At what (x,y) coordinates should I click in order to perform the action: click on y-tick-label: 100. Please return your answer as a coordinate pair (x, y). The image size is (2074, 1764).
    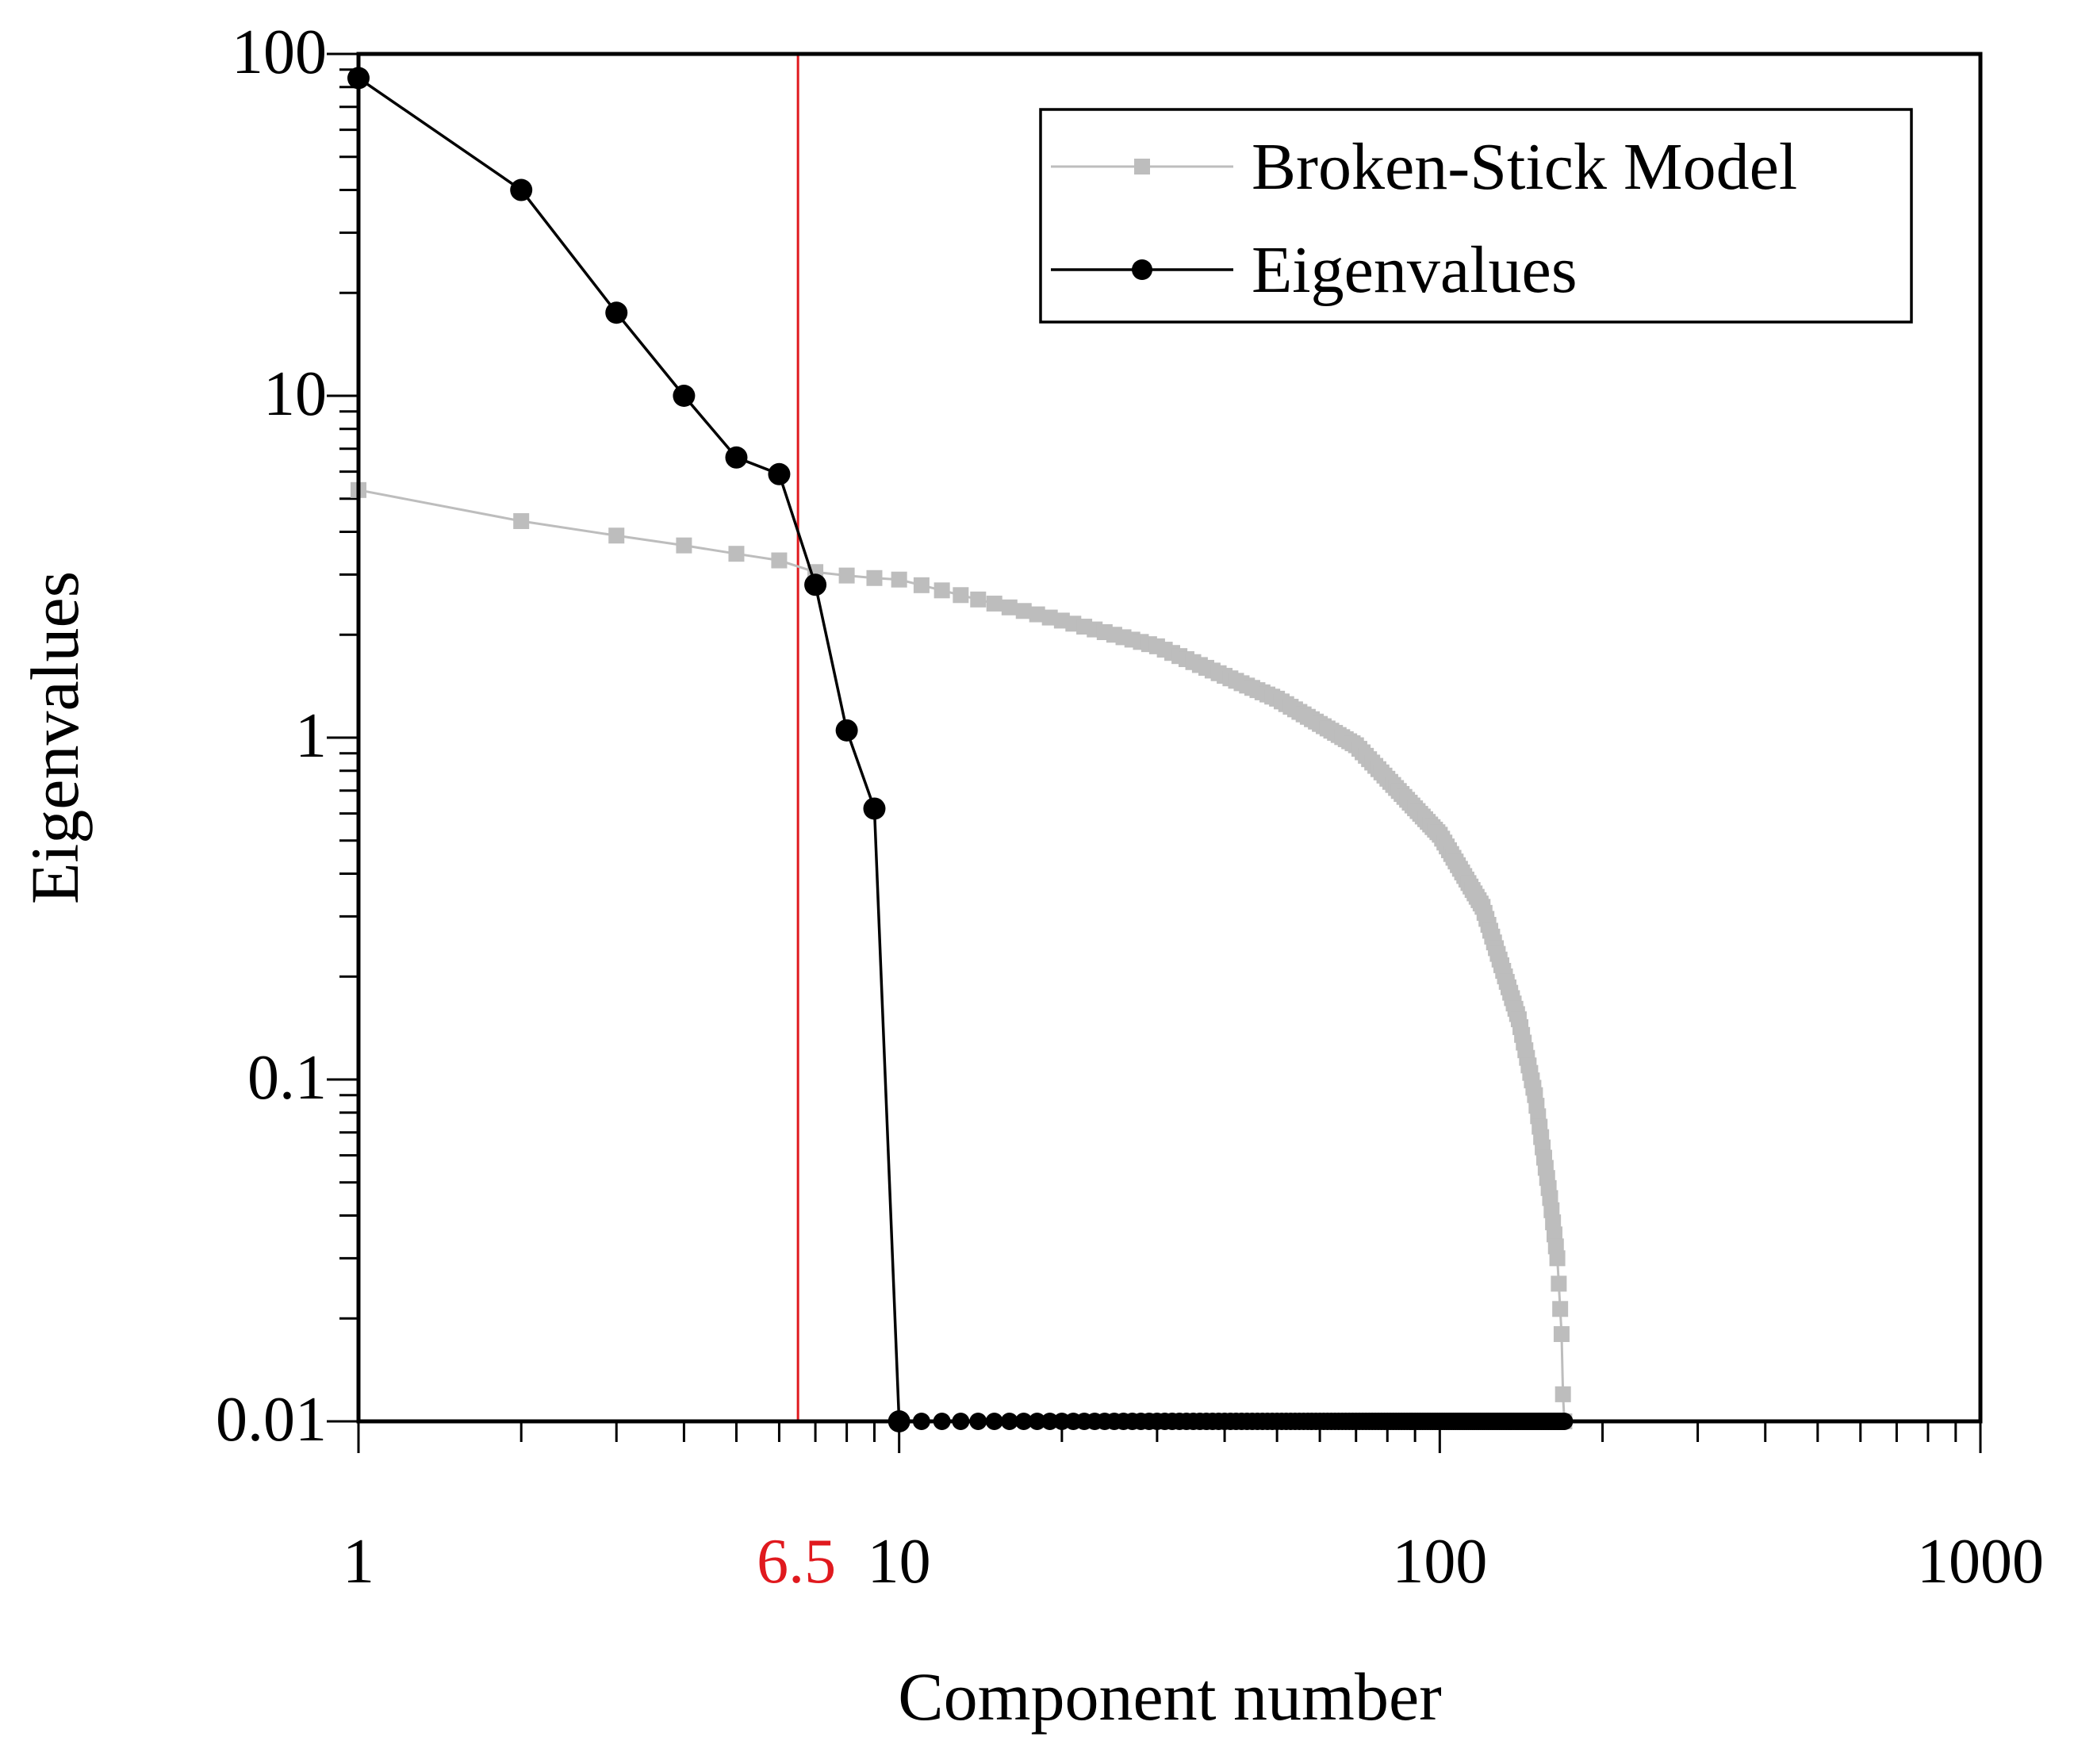
    Looking at the image, I should click on (279, 52).